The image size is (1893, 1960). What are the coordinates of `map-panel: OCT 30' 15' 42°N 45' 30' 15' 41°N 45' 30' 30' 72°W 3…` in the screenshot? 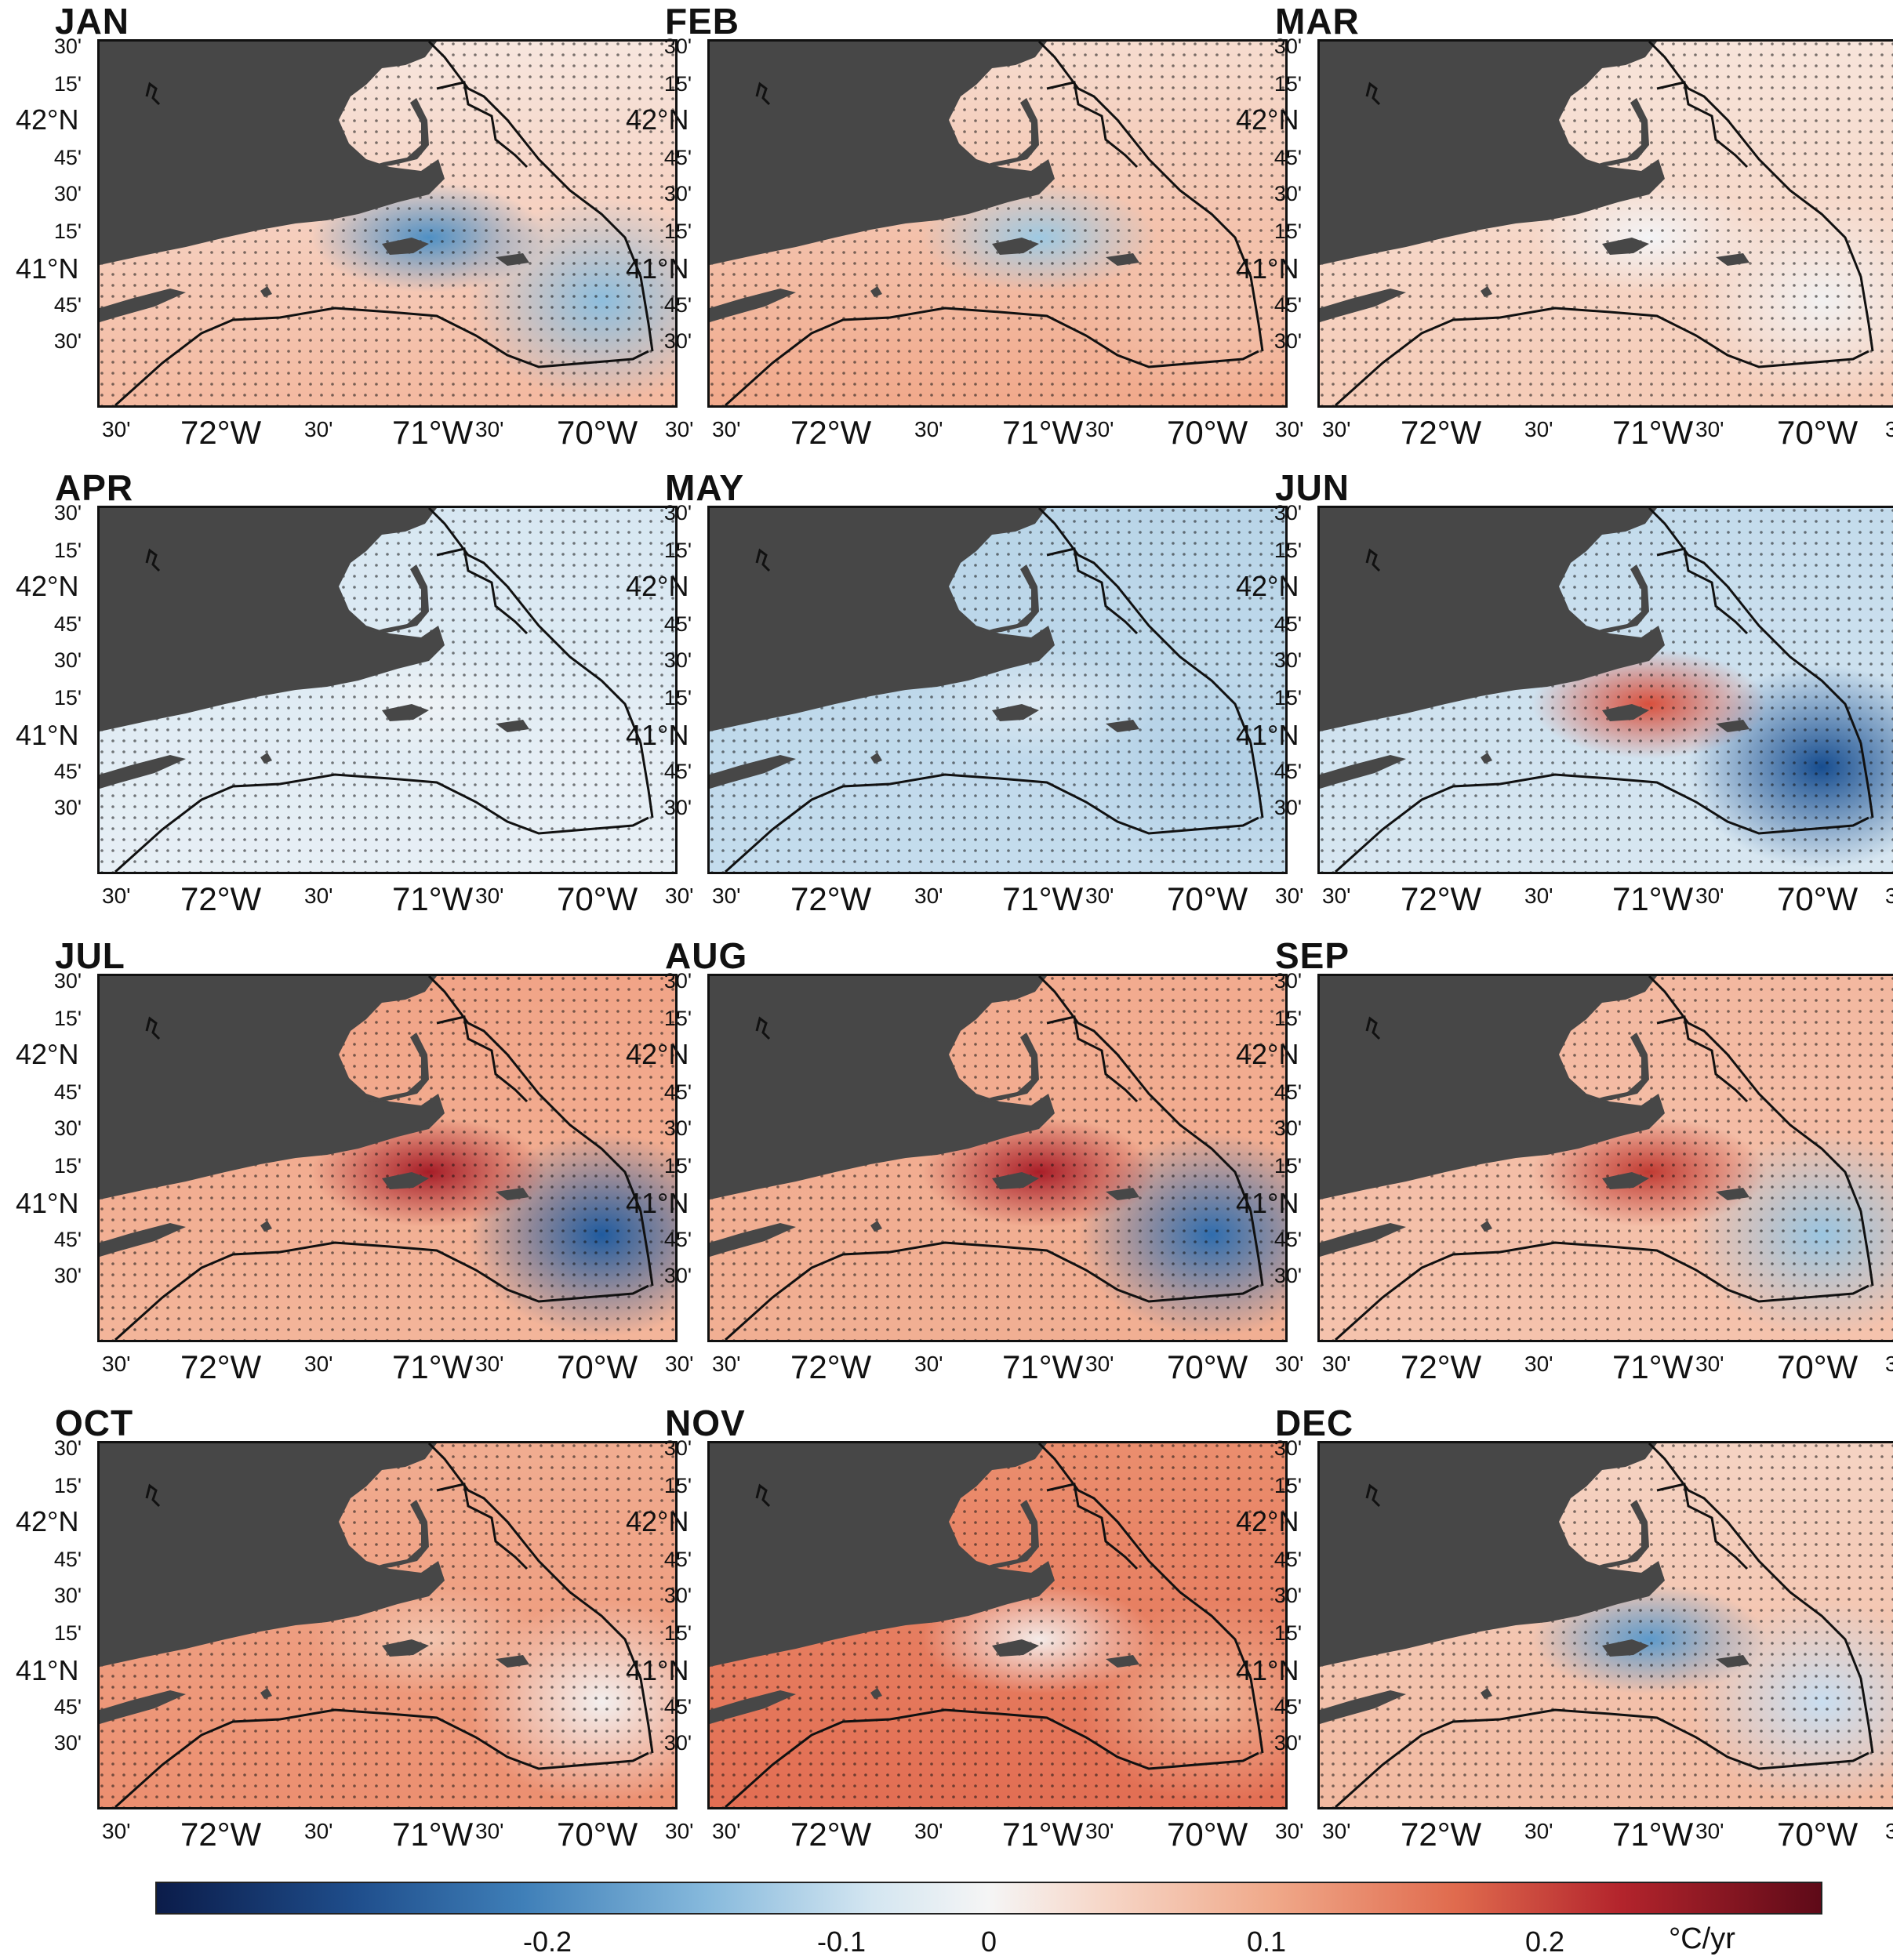 It's located at (347, 1633).